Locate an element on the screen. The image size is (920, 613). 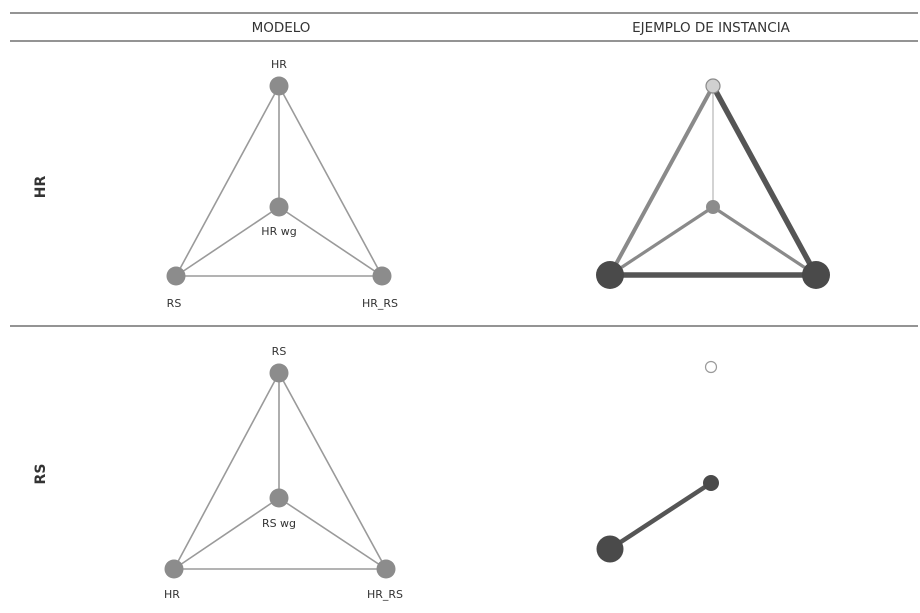
node-label-top: HR is located at coordinates (279, 64).